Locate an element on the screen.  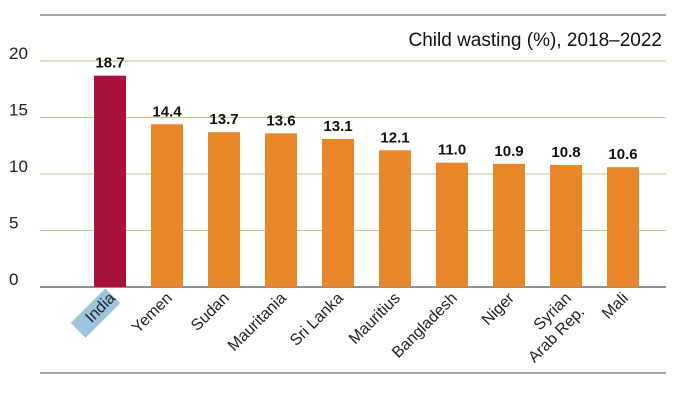
value-label: 14.4 is located at coordinates (167, 111).